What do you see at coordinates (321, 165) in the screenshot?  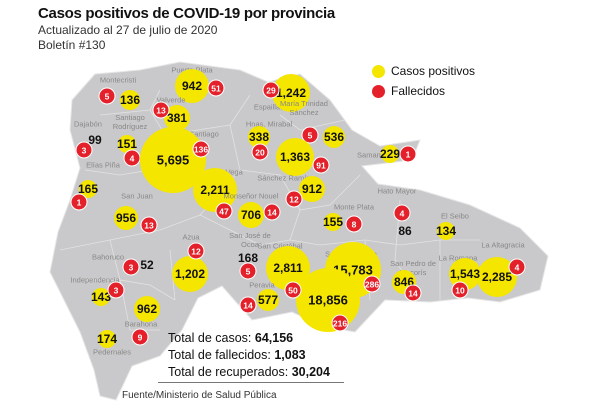 I see `deaths-circle: 91` at bounding box center [321, 165].